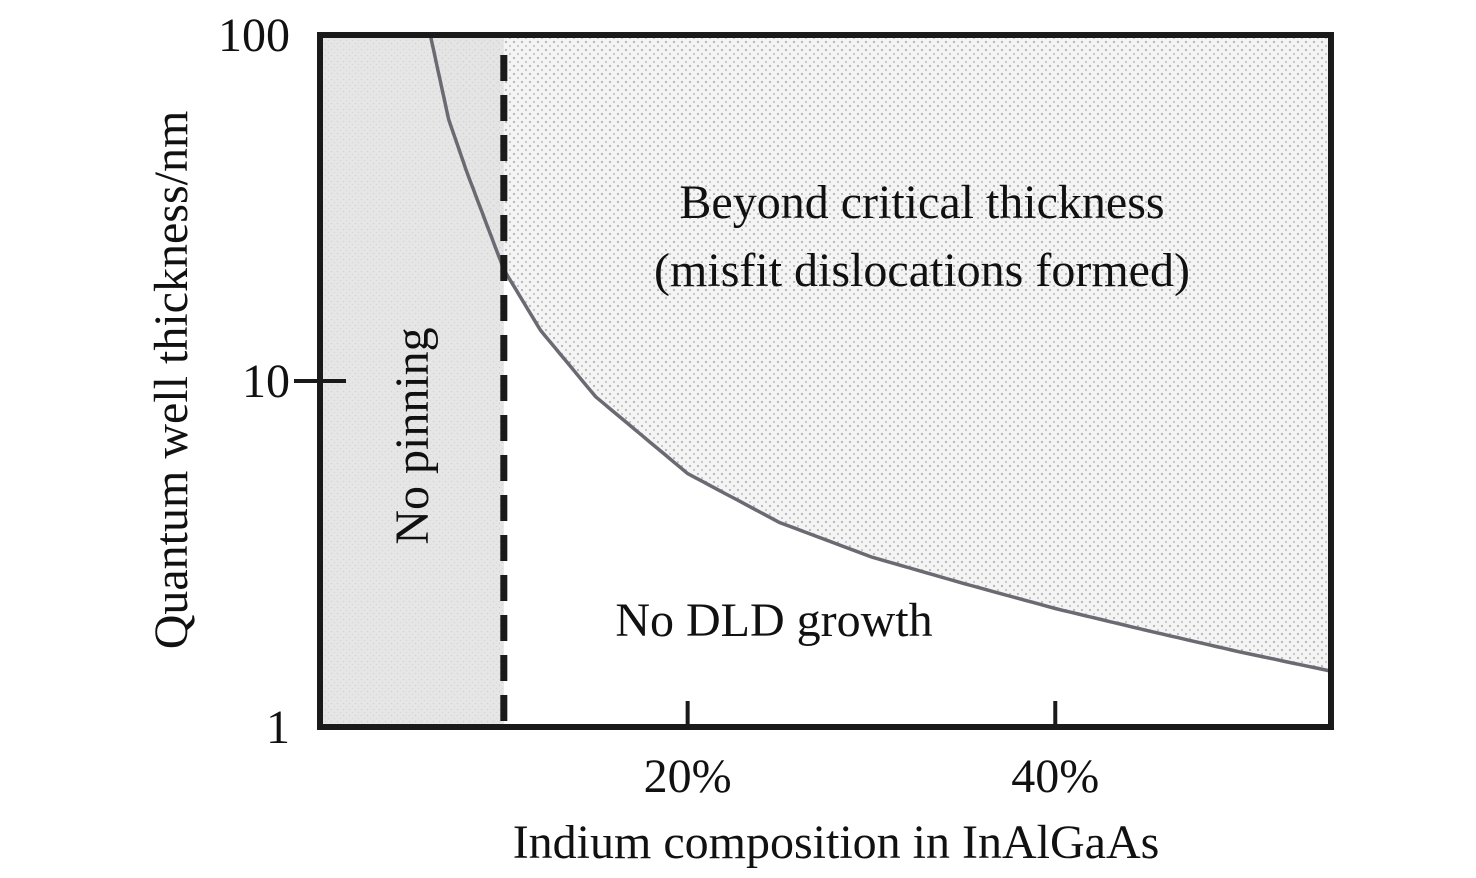  Describe the element at coordinates (1055, 776) in the screenshot. I see `x-tick-label: 40%` at that location.